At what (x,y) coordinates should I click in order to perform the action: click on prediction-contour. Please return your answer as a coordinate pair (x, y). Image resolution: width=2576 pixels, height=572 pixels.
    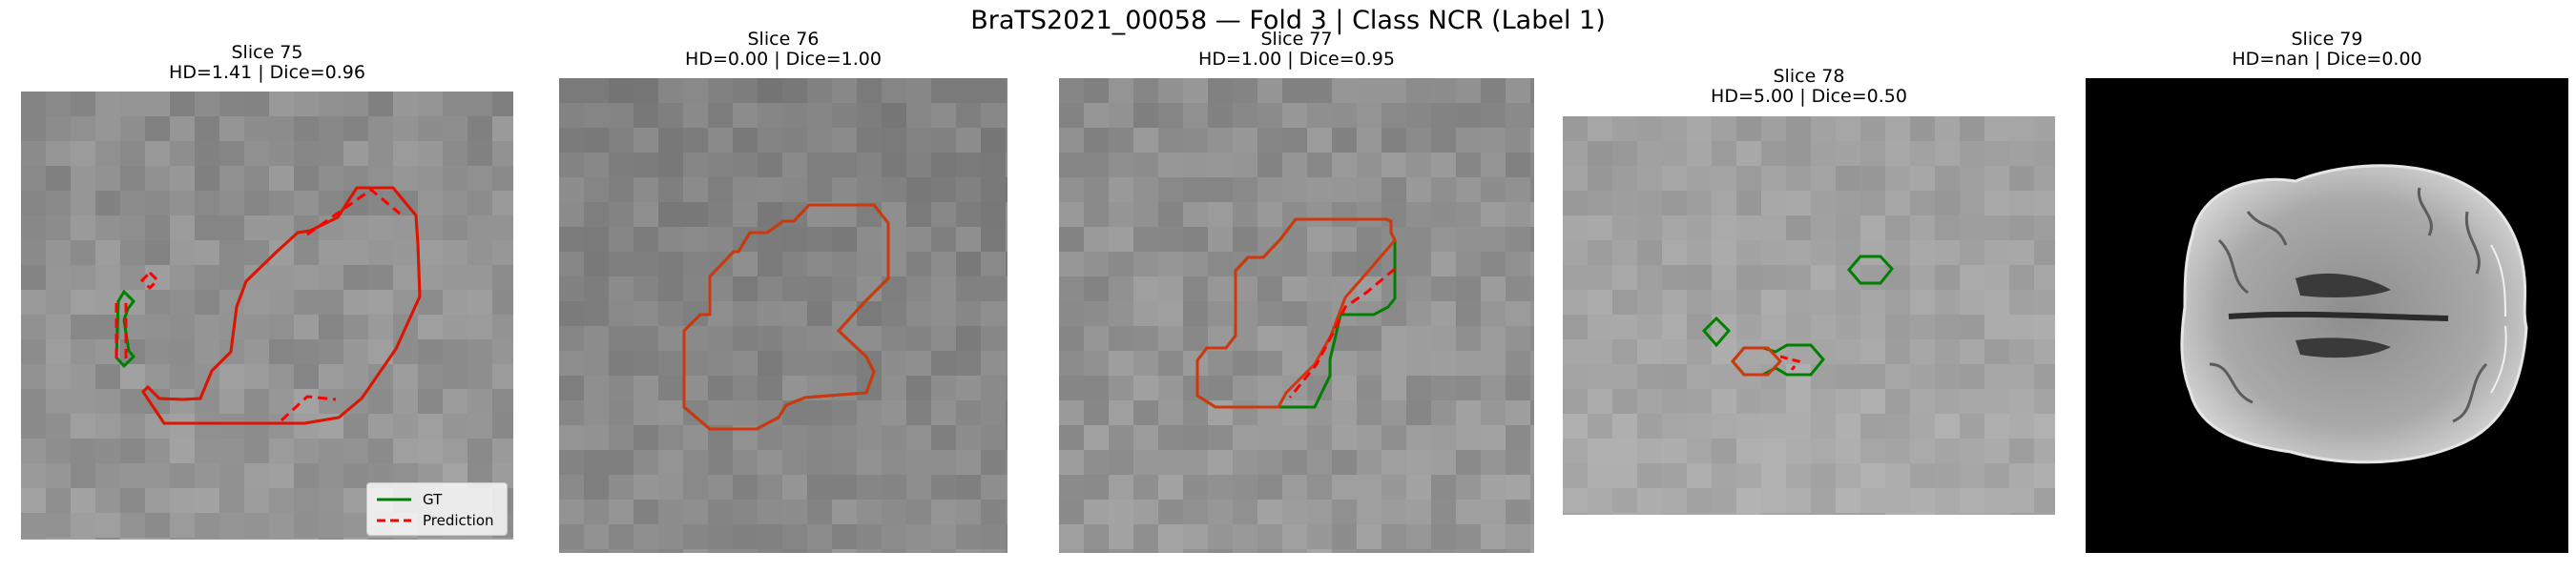
    Looking at the image, I should click on (1296, 313).